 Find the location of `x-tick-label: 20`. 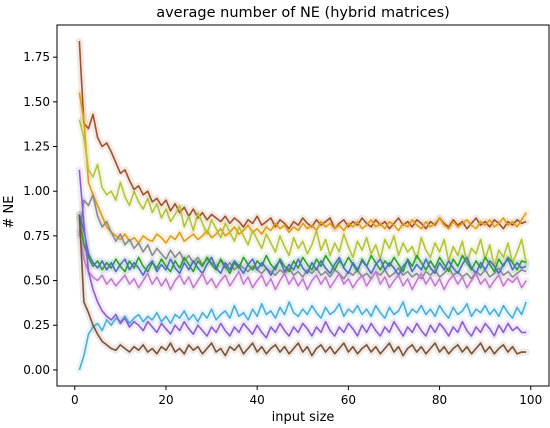

x-tick-label: 20 is located at coordinates (165, 400).